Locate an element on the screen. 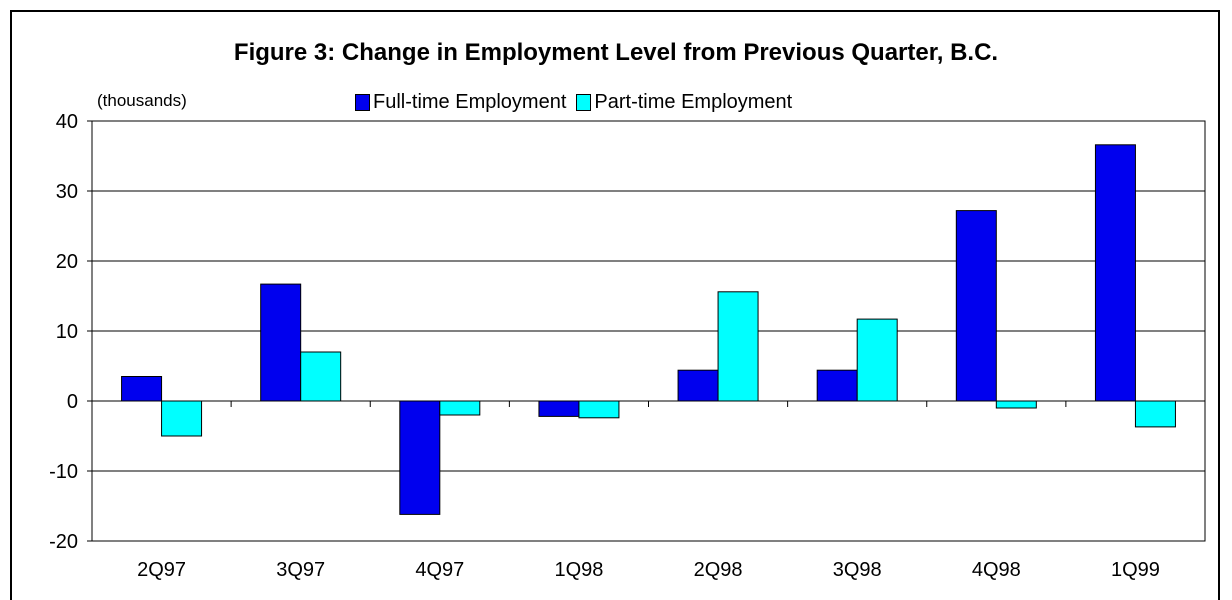 Image resolution: width=1232 pixels, height=600 pixels. x-tick-label: 4Q97 is located at coordinates (439, 570).